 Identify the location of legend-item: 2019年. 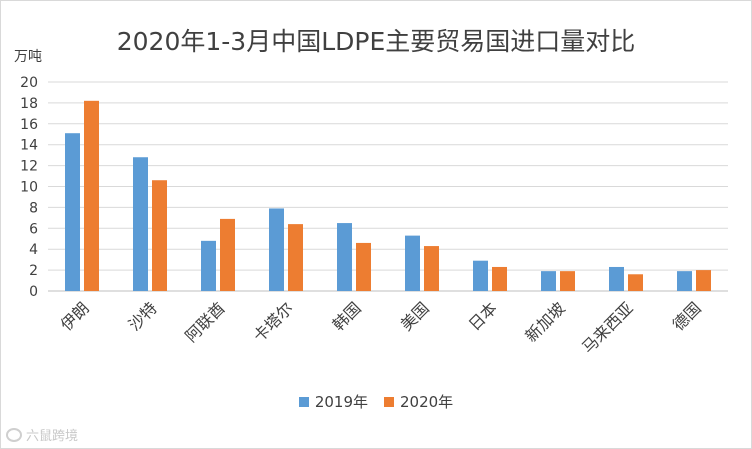
(333, 401).